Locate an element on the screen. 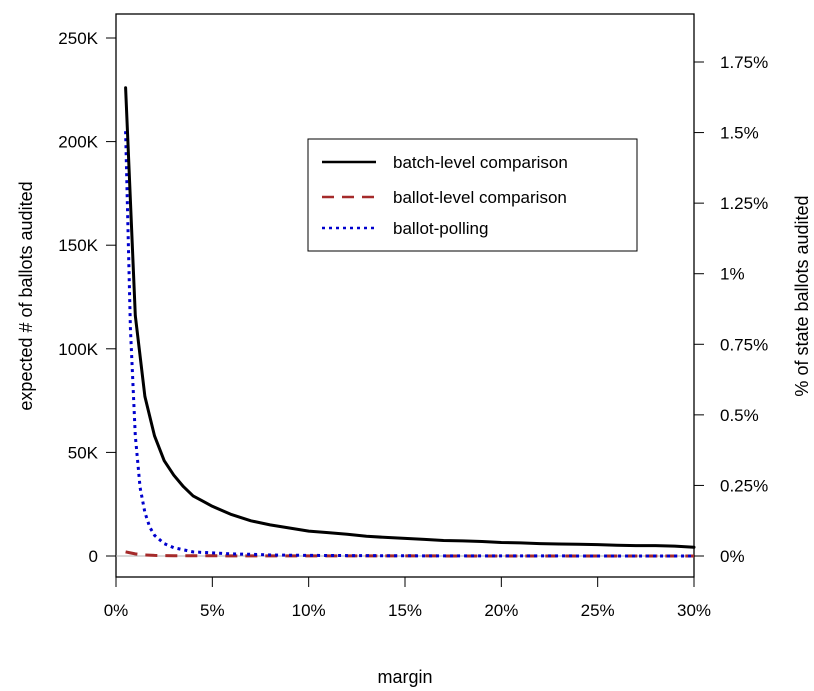 Image resolution: width=814 pixels, height=691 pixels. y-left-tick-label: 0 is located at coordinates (93, 556).